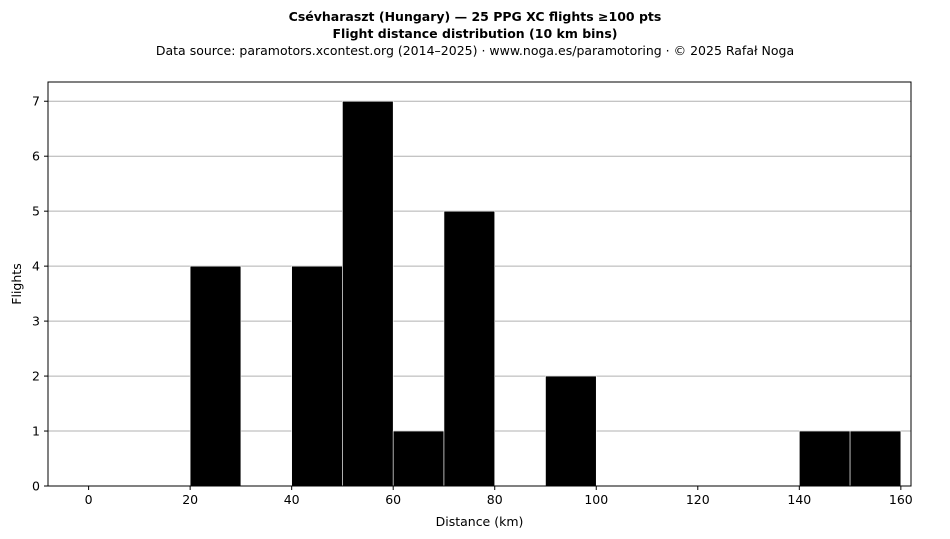 The image size is (950, 539). What do you see at coordinates (480, 521) in the screenshot?
I see `x-axis-label: Distance (km)` at bounding box center [480, 521].